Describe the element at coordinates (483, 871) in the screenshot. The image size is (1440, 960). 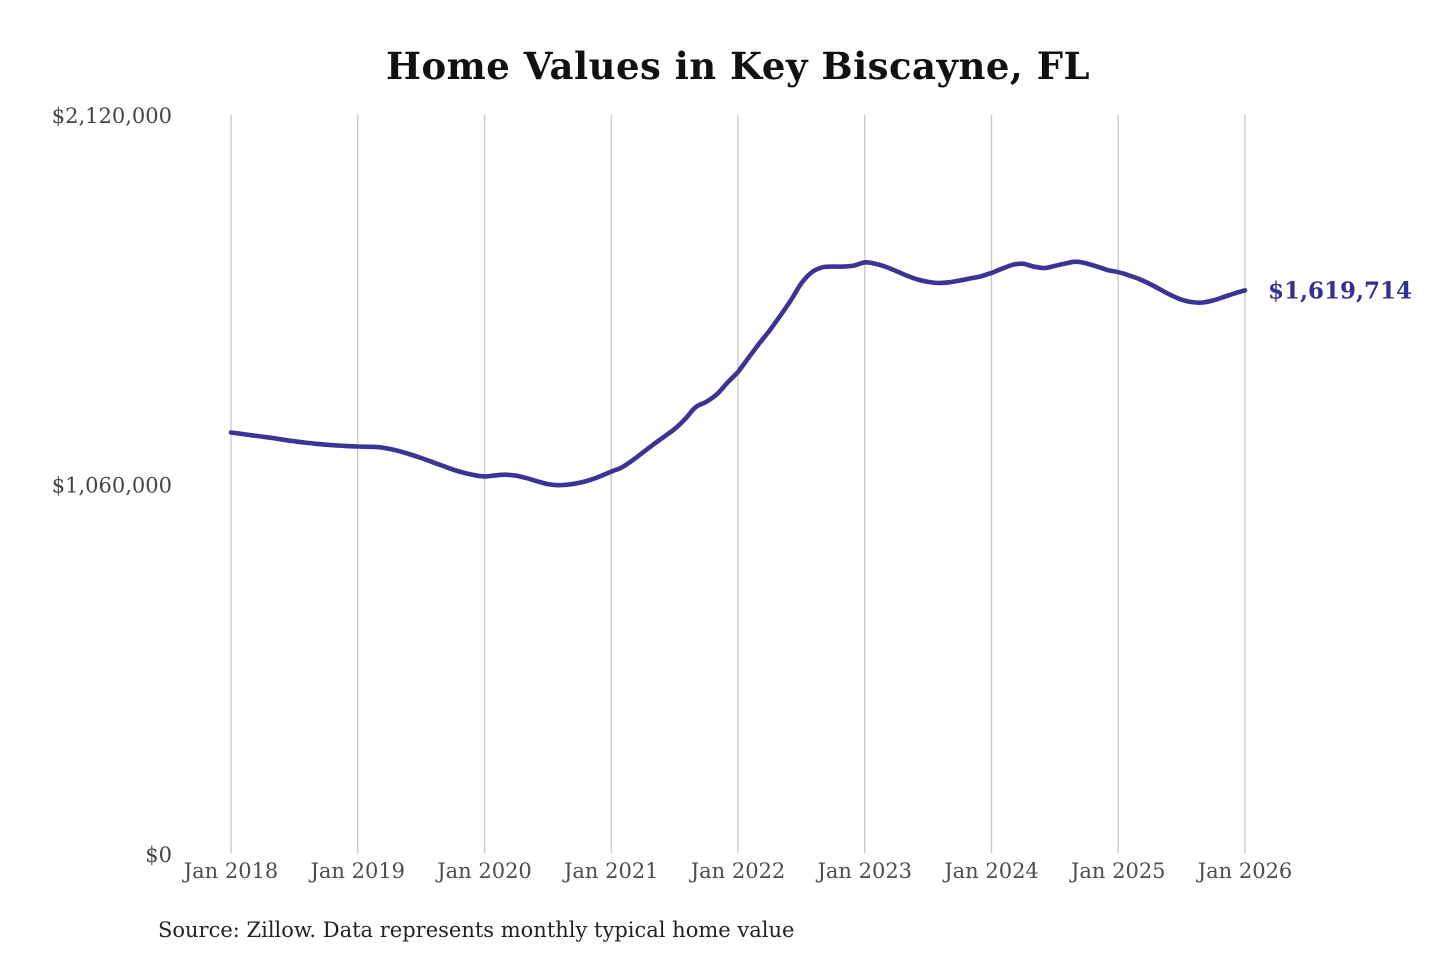
I see `x-tick-label: Jan 2020` at that location.